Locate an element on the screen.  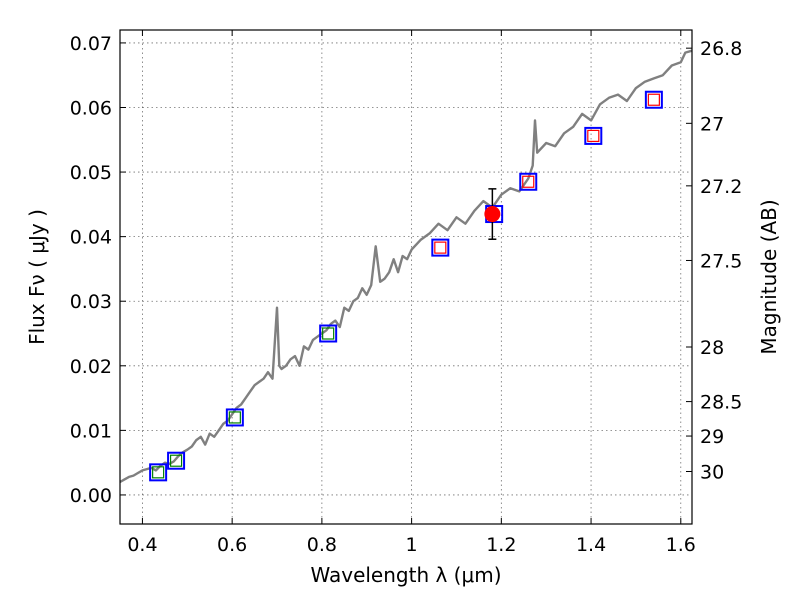
right-tick-label: 27 is located at coordinates (712, 124).